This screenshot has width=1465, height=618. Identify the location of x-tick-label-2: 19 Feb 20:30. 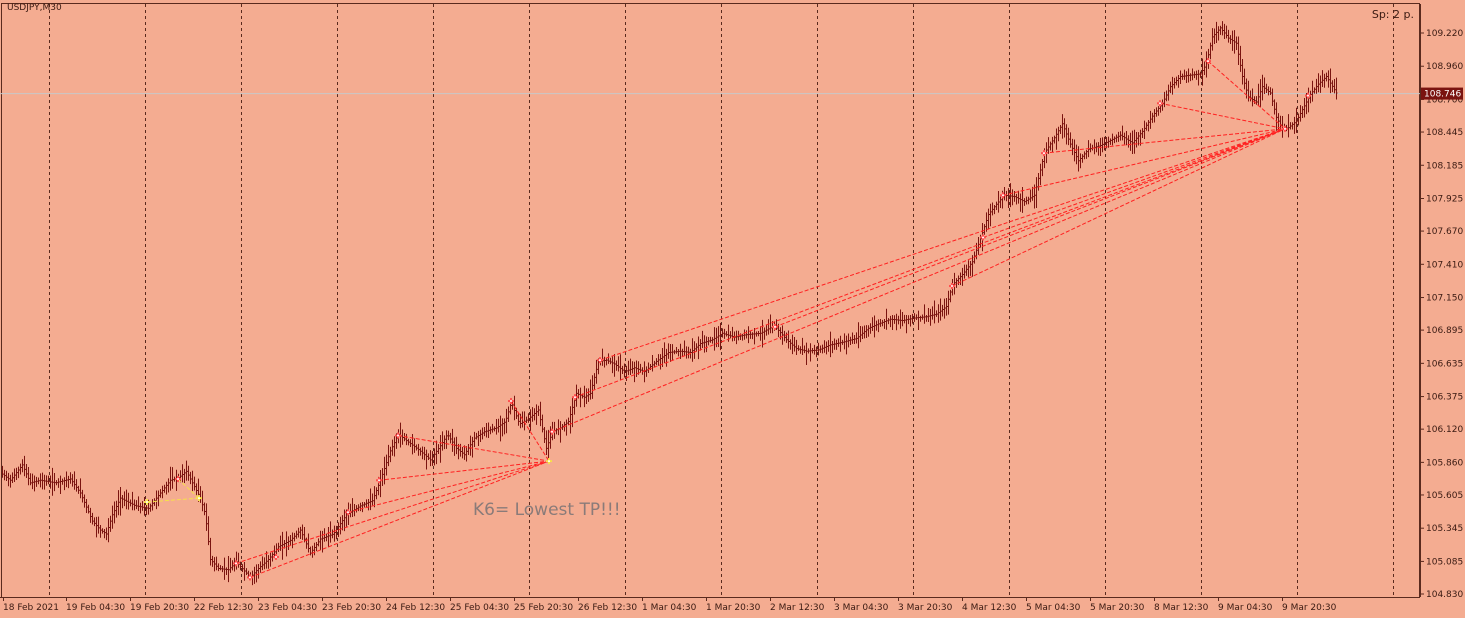
(159, 608).